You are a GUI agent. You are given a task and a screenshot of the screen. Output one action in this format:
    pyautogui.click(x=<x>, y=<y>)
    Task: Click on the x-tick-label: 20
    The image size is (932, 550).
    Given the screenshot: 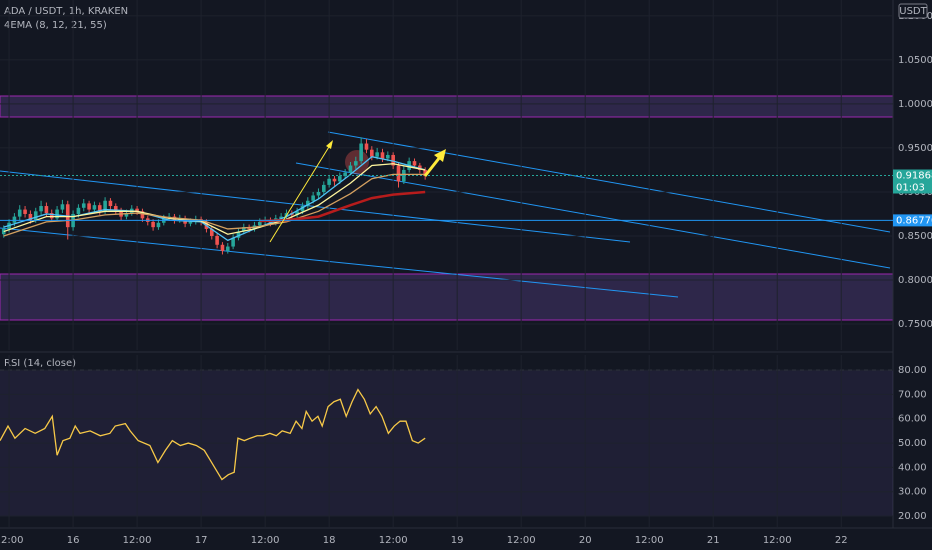 What is the action you would take?
    pyautogui.click(x=585, y=540)
    